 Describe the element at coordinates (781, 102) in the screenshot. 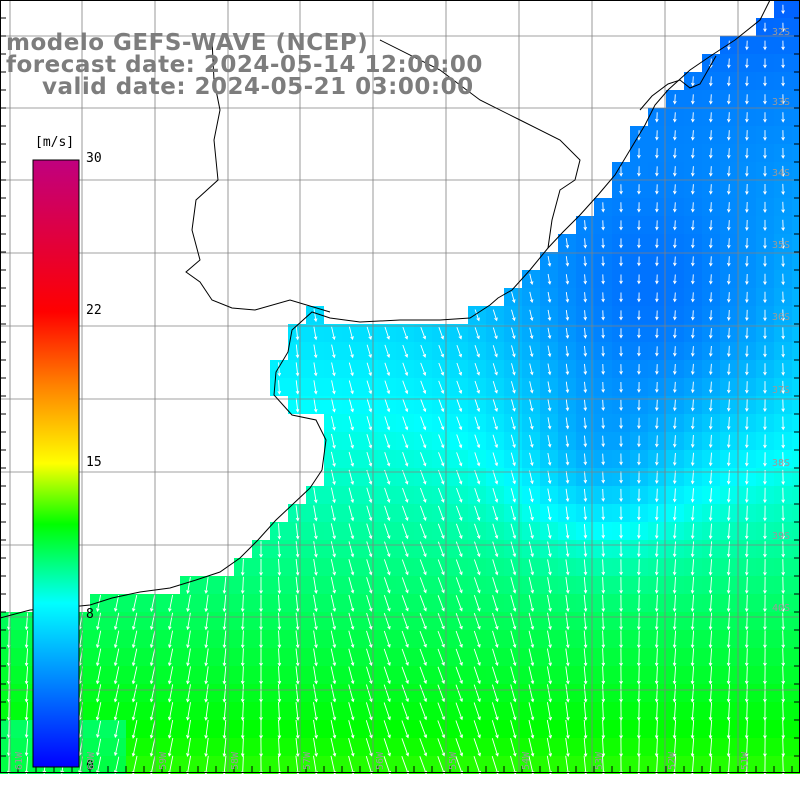

I see `lat-label-33s: 33S` at that location.